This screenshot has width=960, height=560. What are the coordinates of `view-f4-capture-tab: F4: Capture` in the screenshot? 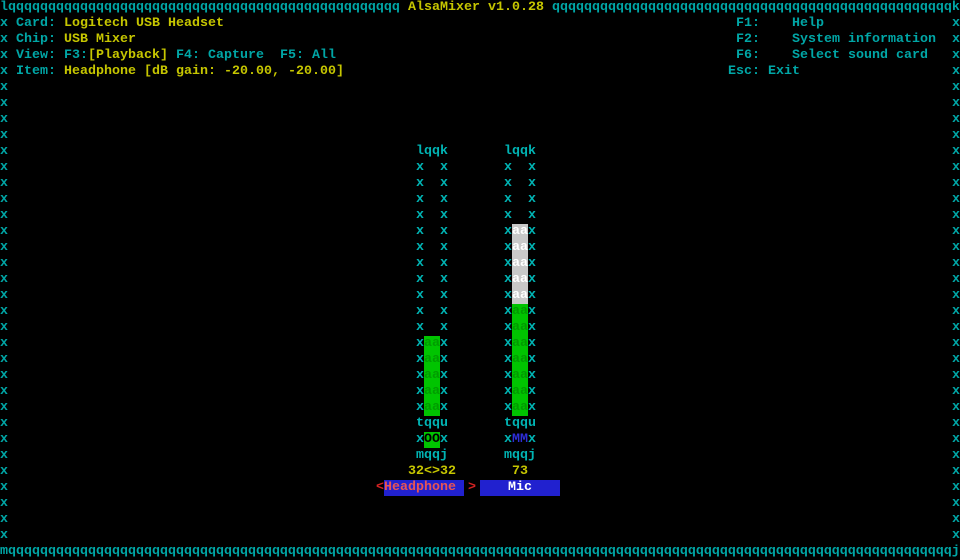 It's located at (220, 55).